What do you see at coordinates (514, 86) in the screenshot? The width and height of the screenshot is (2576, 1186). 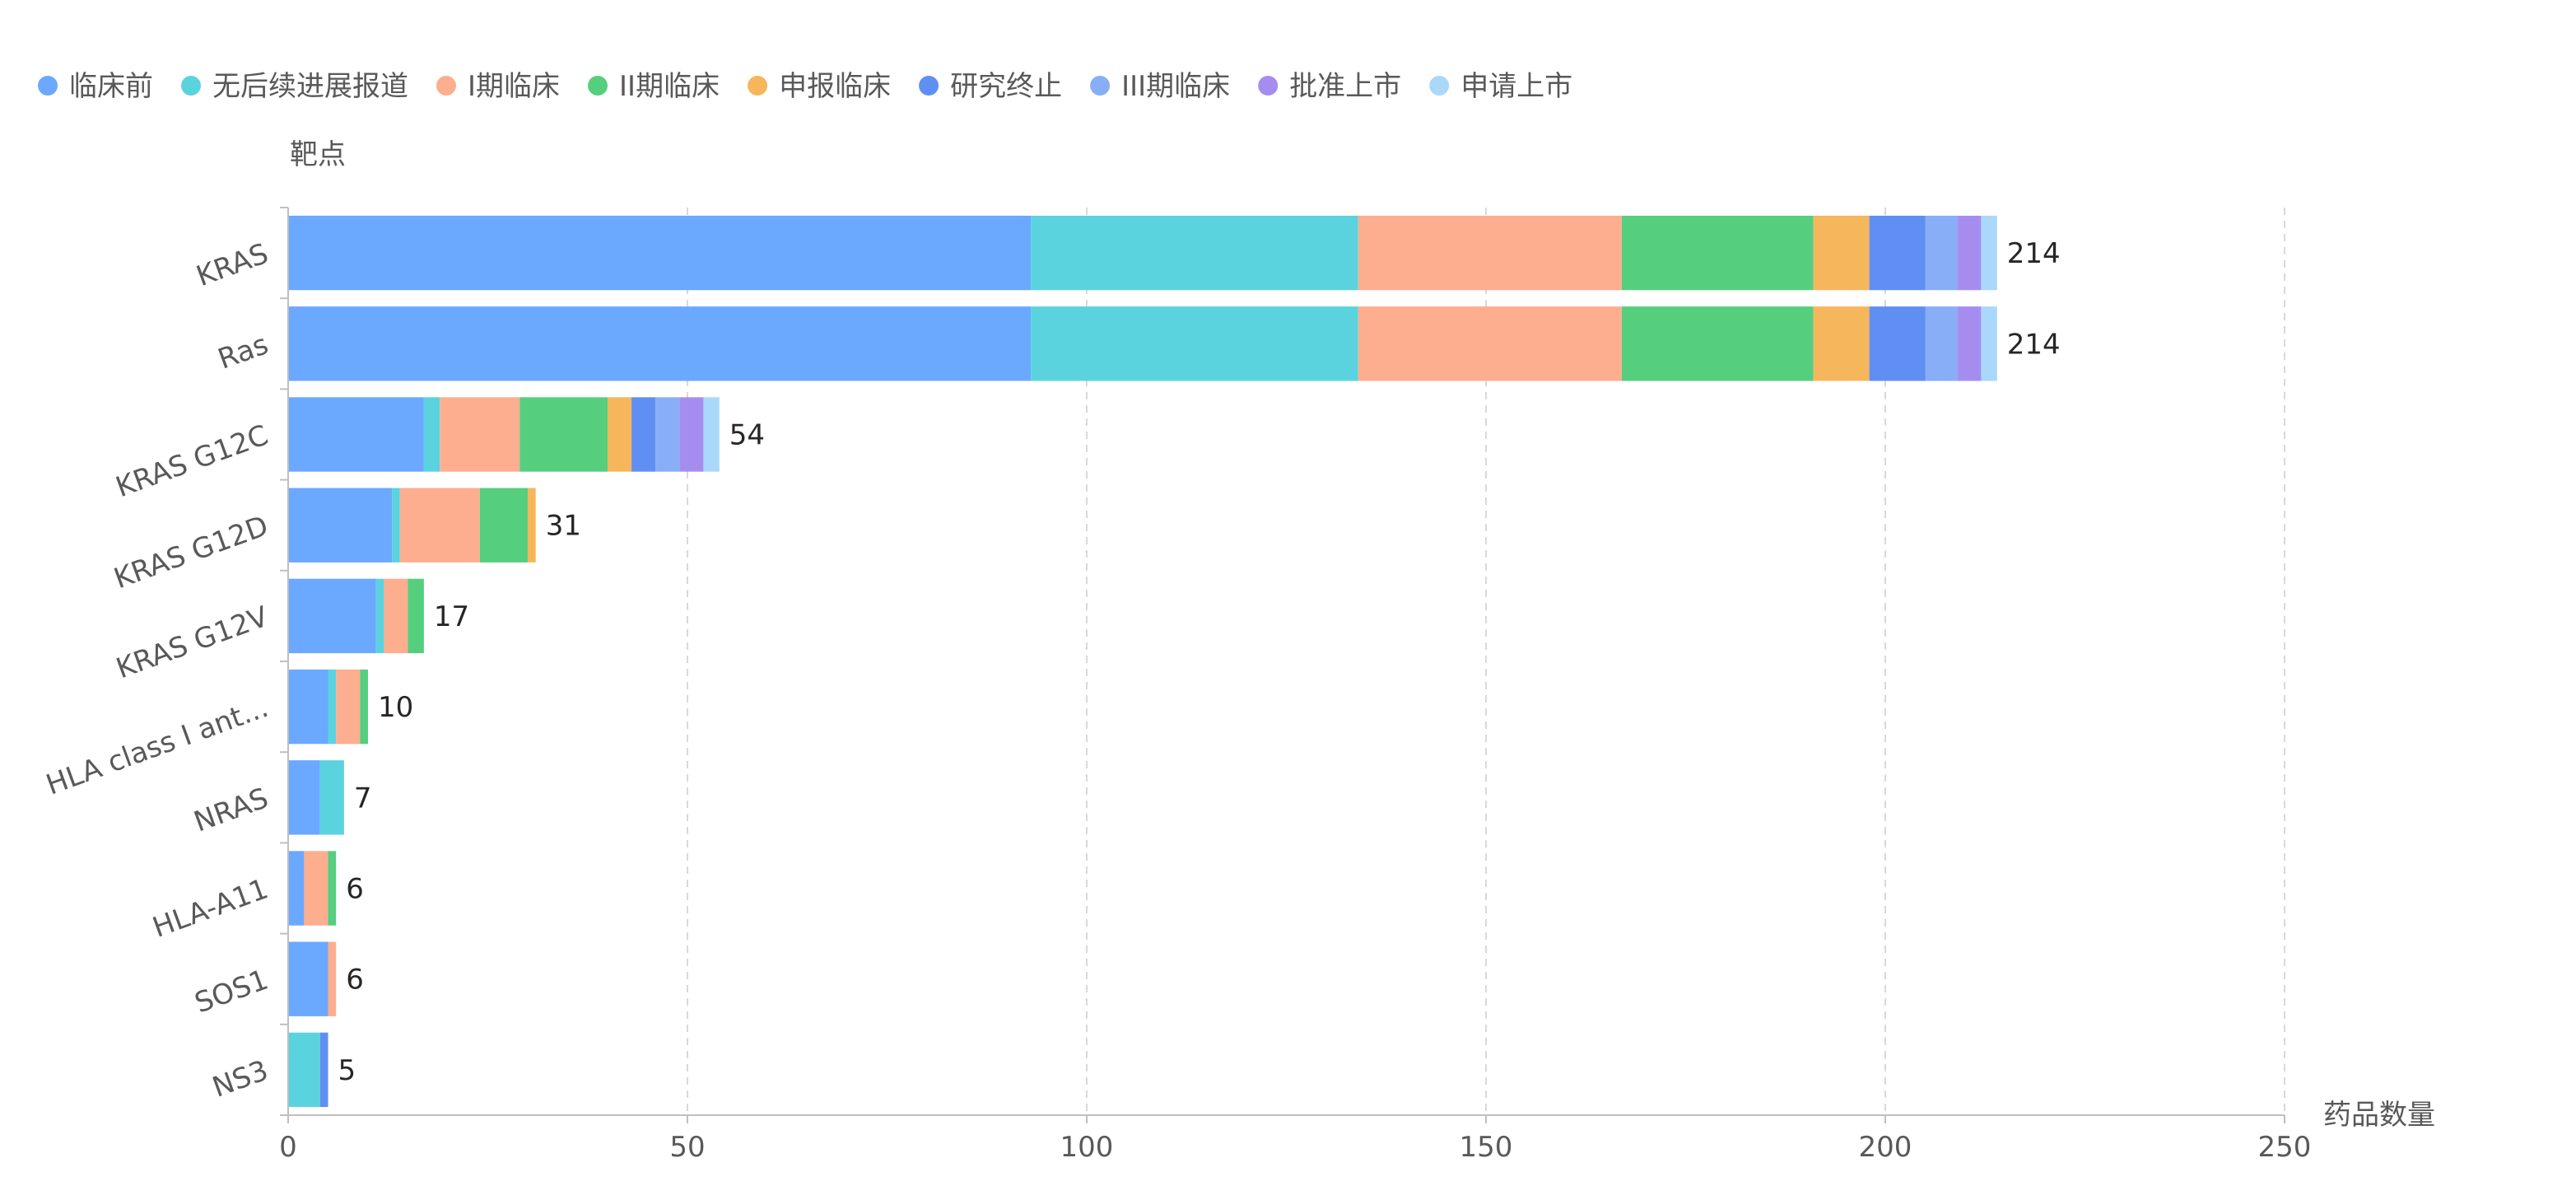 I see `legend-item-label: I期临床` at bounding box center [514, 86].